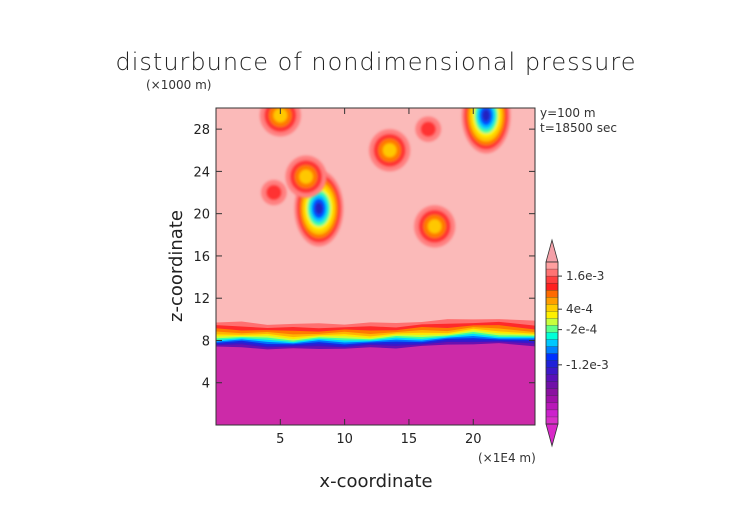 This screenshot has height=532, width=752. I want to click on y-tick-label: 12, so click(201, 299).